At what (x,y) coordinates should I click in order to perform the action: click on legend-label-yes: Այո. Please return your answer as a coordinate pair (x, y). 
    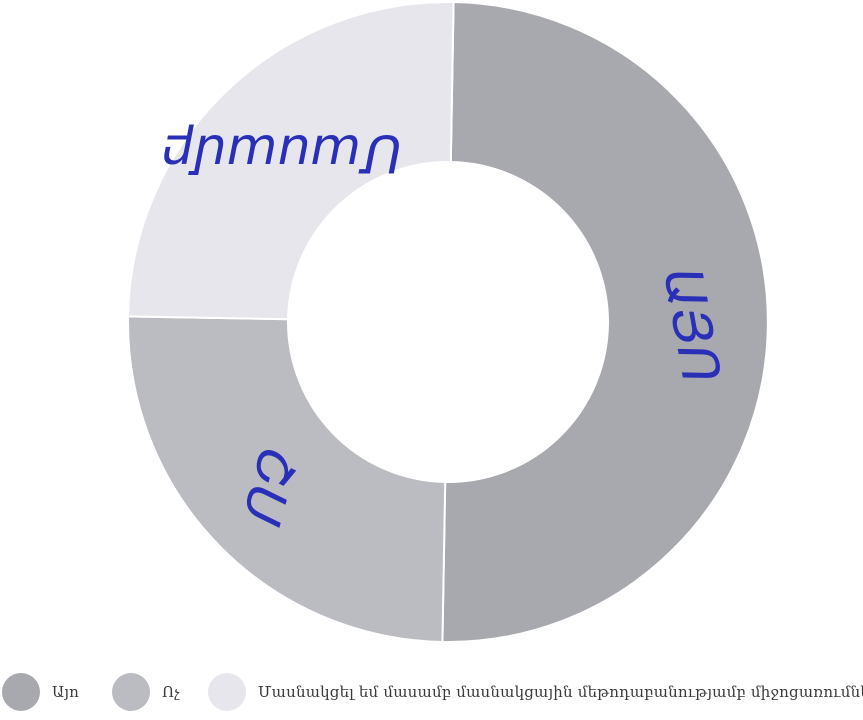
    Looking at the image, I should click on (66, 692).